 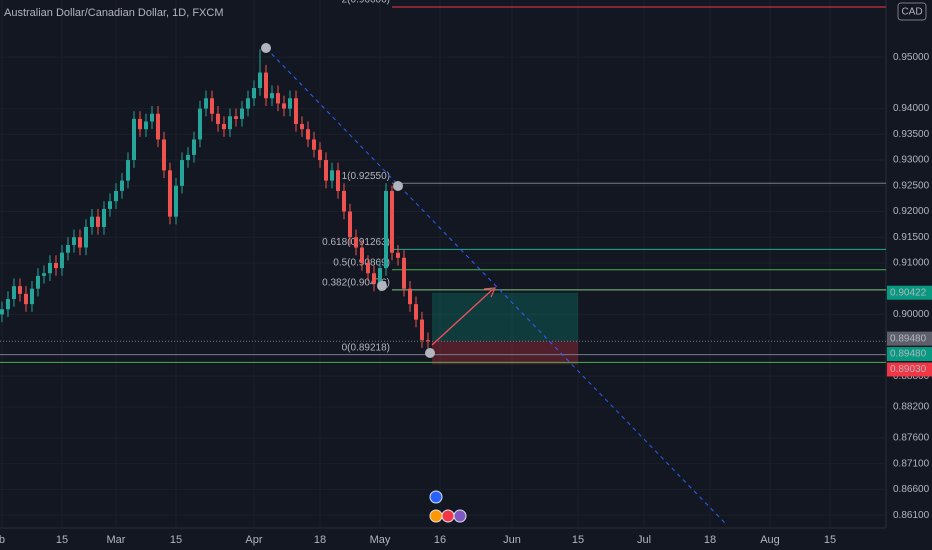 I want to click on x-tick-label: Aug, so click(x=770, y=540).